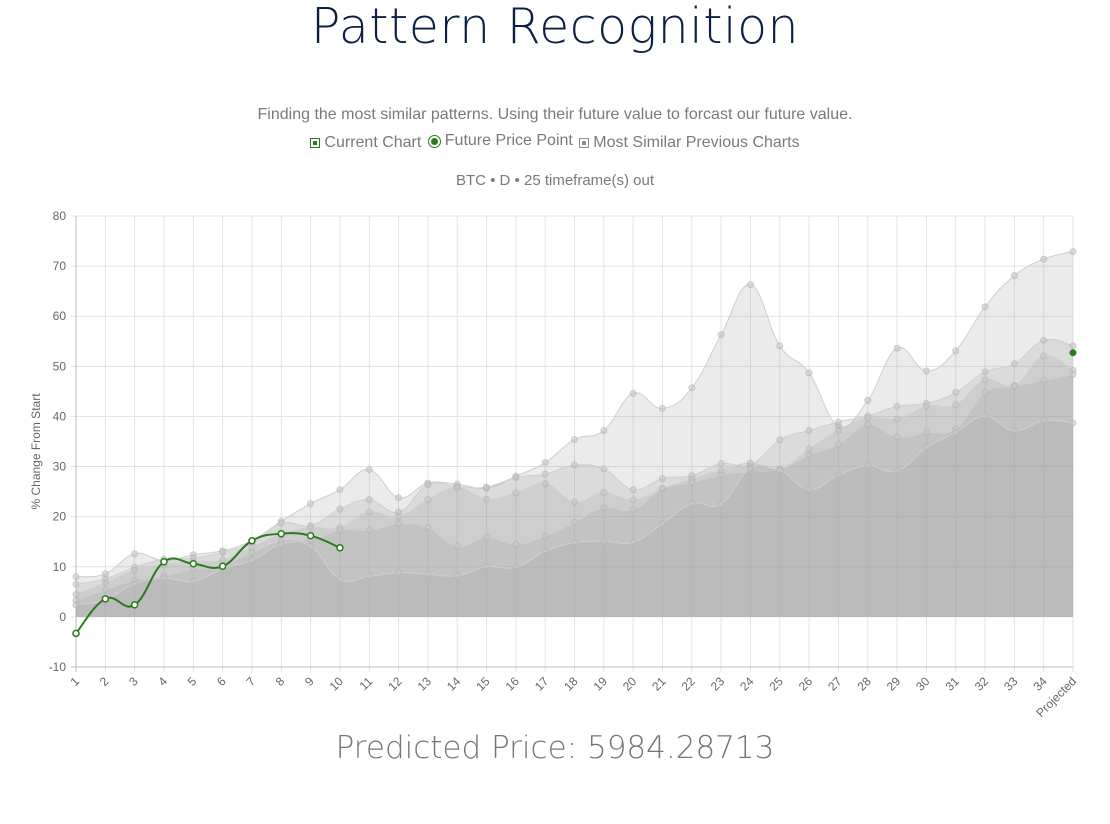 The width and height of the screenshot is (1110, 824). I want to click on predicted-price-value: 5984.28713, so click(680, 748).